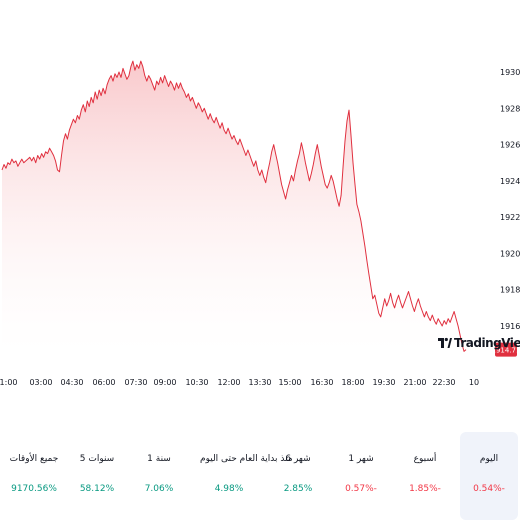 Image resolution: width=520 pixels, height=520 pixels. What do you see at coordinates (510, 181) in the screenshot?
I see `y-tick-label: 1924.00` at bounding box center [510, 181].